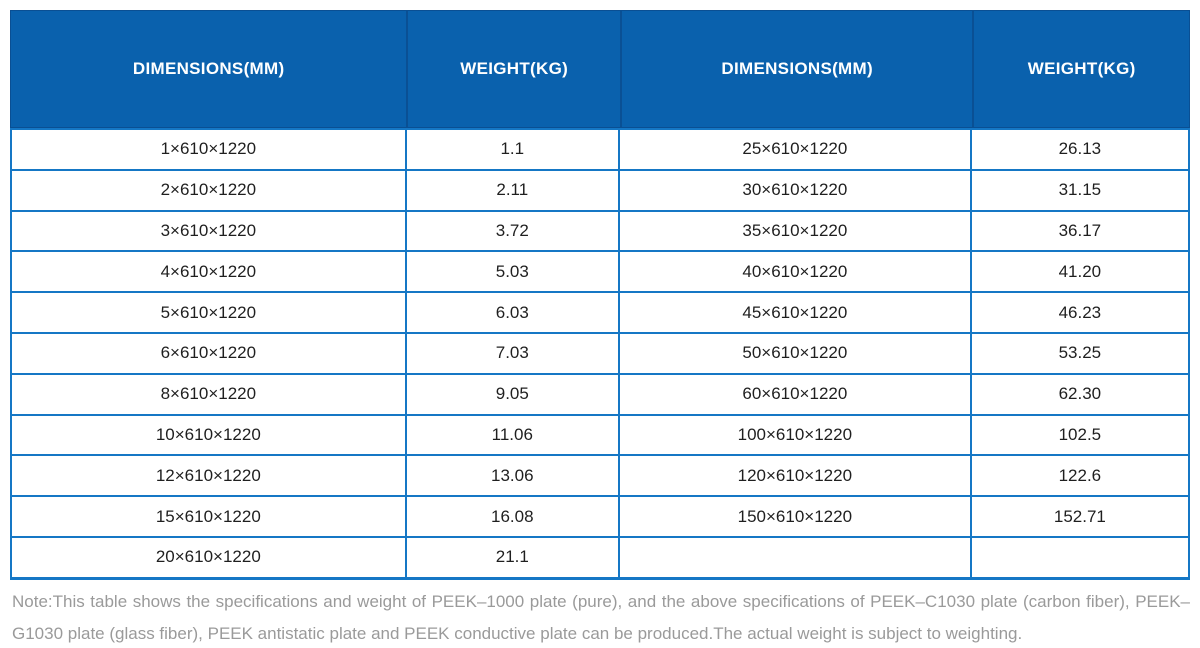  I want to click on cell-dimensions: 6×610×1220, so click(209, 353).